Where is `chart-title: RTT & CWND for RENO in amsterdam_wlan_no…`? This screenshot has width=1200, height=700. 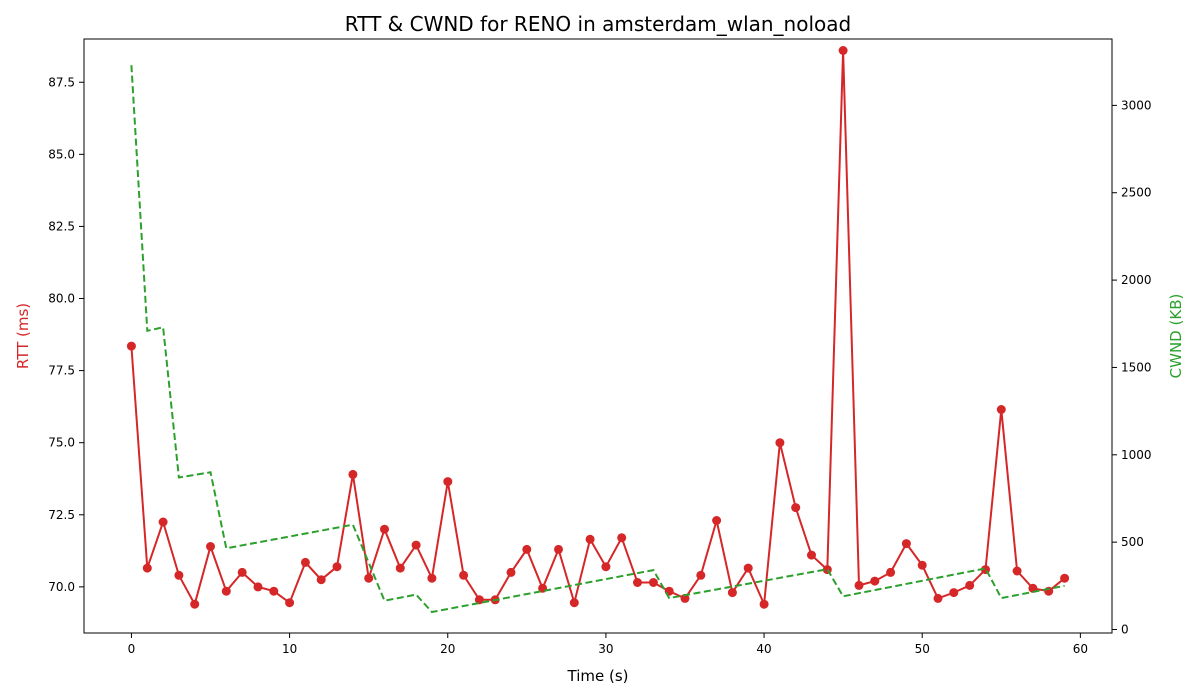 chart-title: RTT & CWND for RENO in amsterdam_wlan_no… is located at coordinates (598, 24).